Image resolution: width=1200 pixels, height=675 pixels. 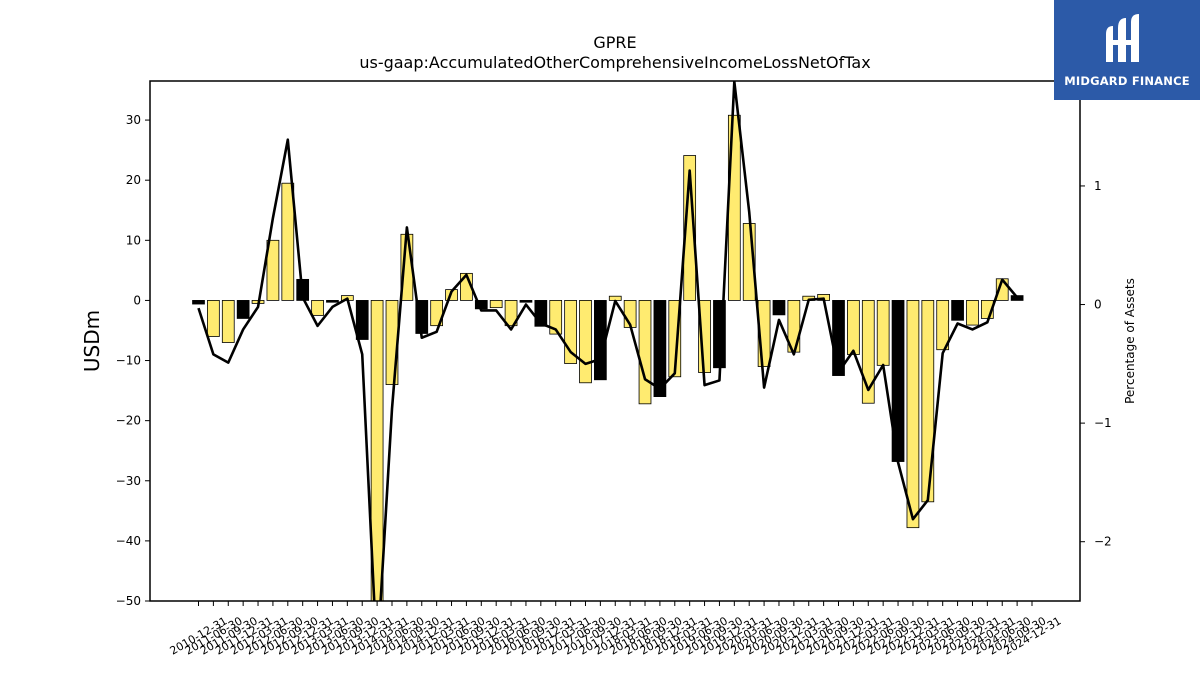 What do you see at coordinates (128, 601) in the screenshot?
I see `y-tick-label: −50` at bounding box center [128, 601].